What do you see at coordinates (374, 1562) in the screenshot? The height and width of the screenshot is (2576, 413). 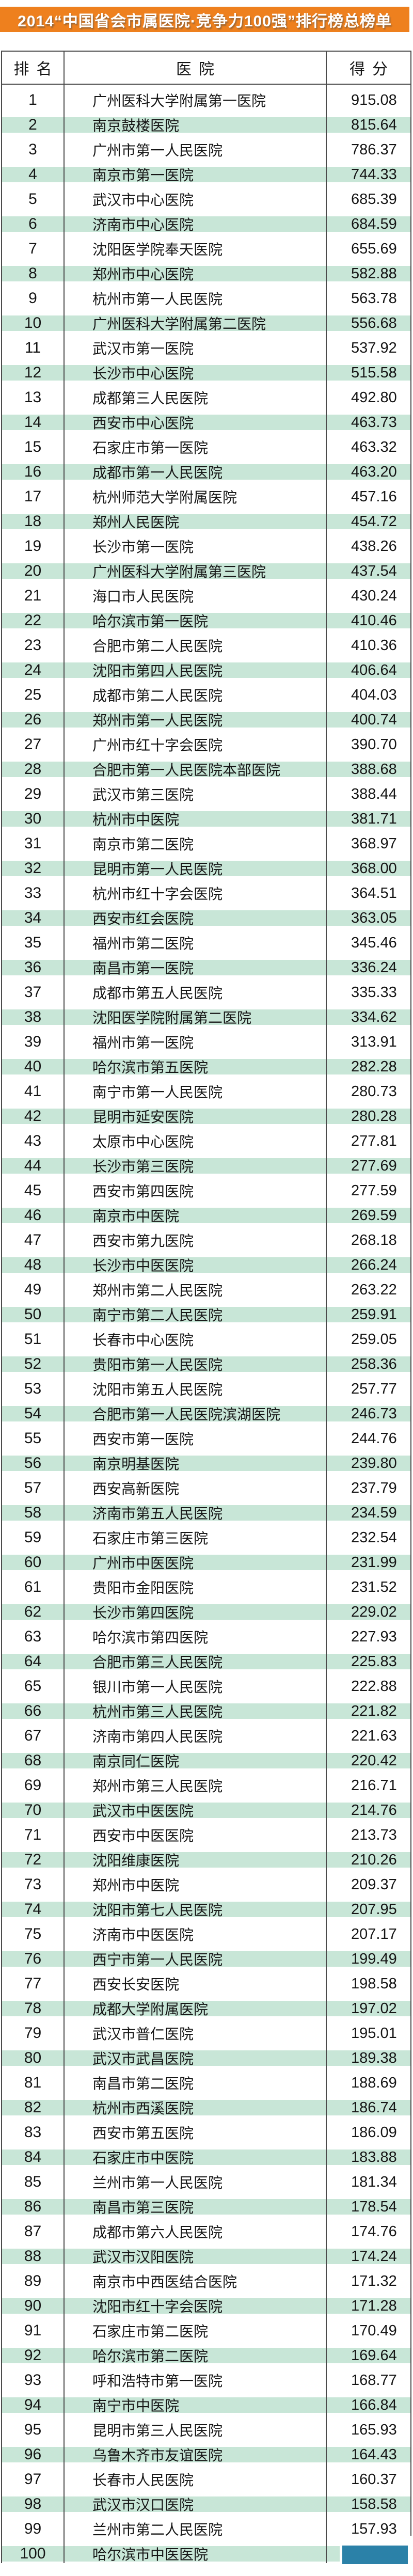 I see `score-cell: 231.99` at bounding box center [374, 1562].